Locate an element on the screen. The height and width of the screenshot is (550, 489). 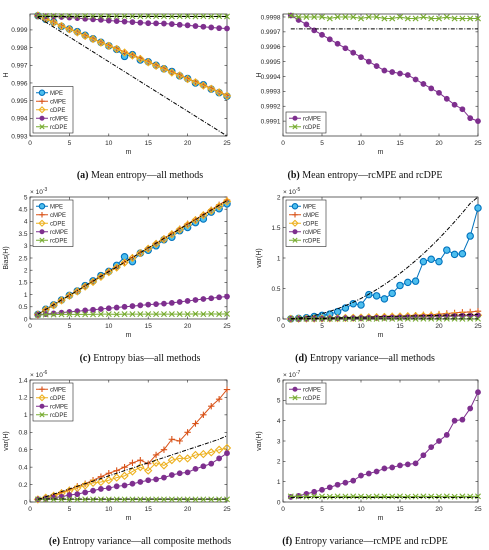
caption-b: (b) Mean entropy—rcMPE and rcDPE is located at coordinates (365, 175).